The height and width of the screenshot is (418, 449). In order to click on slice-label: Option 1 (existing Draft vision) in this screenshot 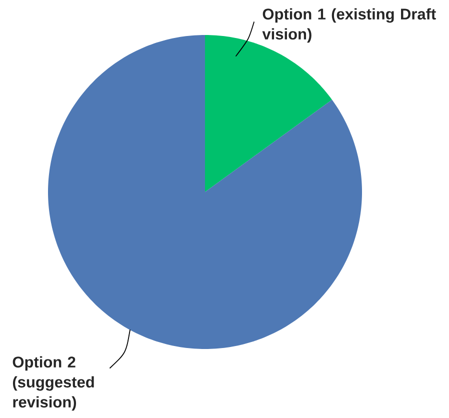, I will do `click(349, 25)`.